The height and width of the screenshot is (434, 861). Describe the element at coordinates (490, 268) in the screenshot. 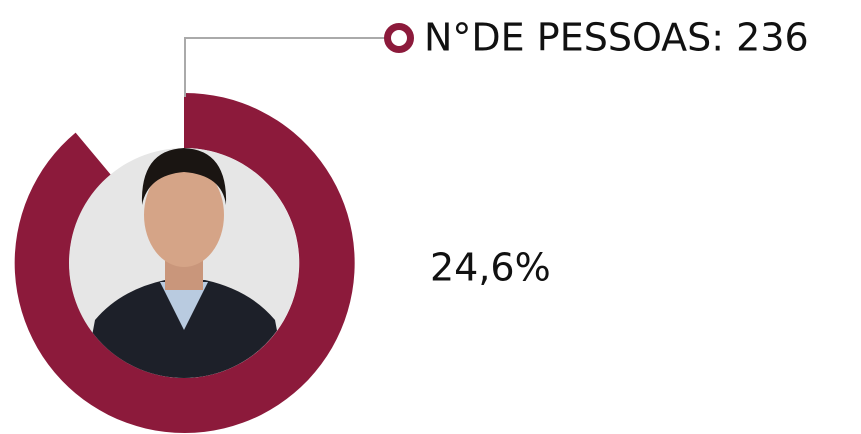

I see `percent-label: 24,6%` at that location.